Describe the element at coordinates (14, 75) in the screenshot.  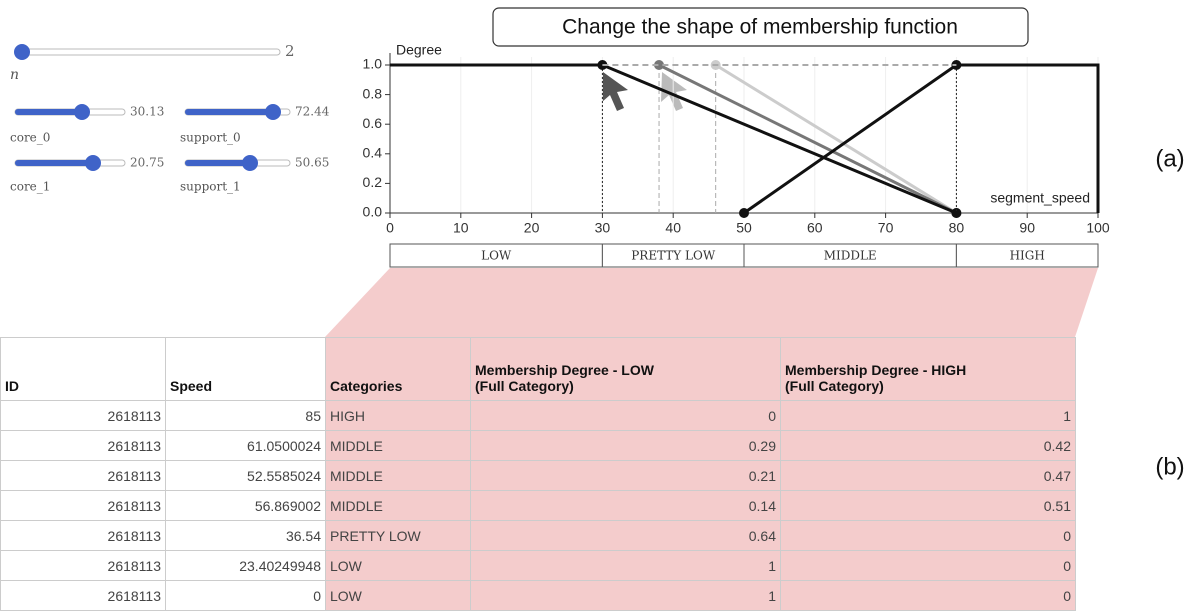
I see `slider-label: n` at that location.